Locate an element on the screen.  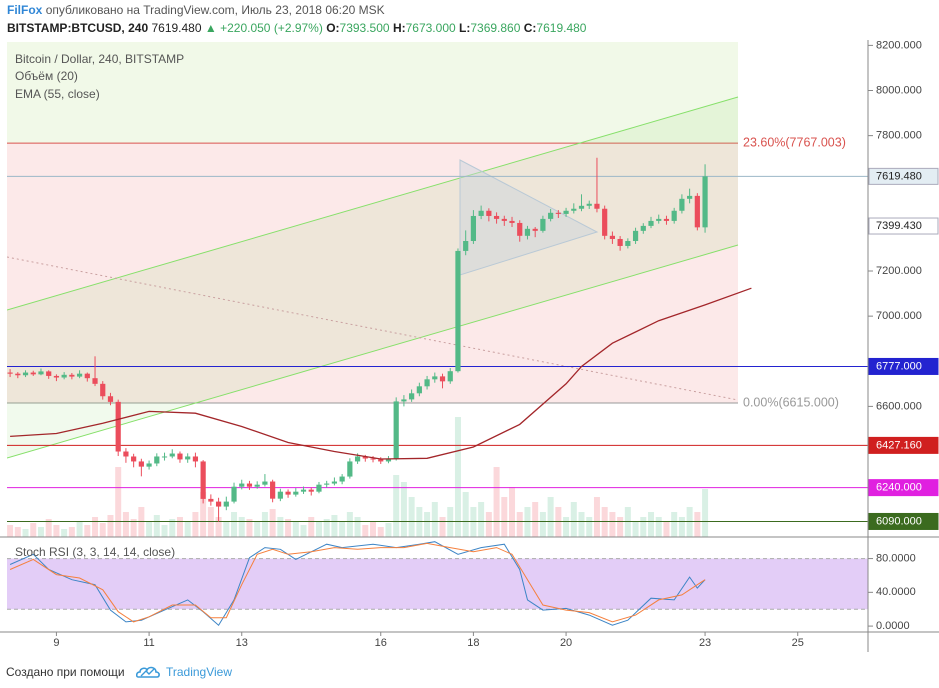
l-value: 7369.860 is located at coordinates (495, 28).